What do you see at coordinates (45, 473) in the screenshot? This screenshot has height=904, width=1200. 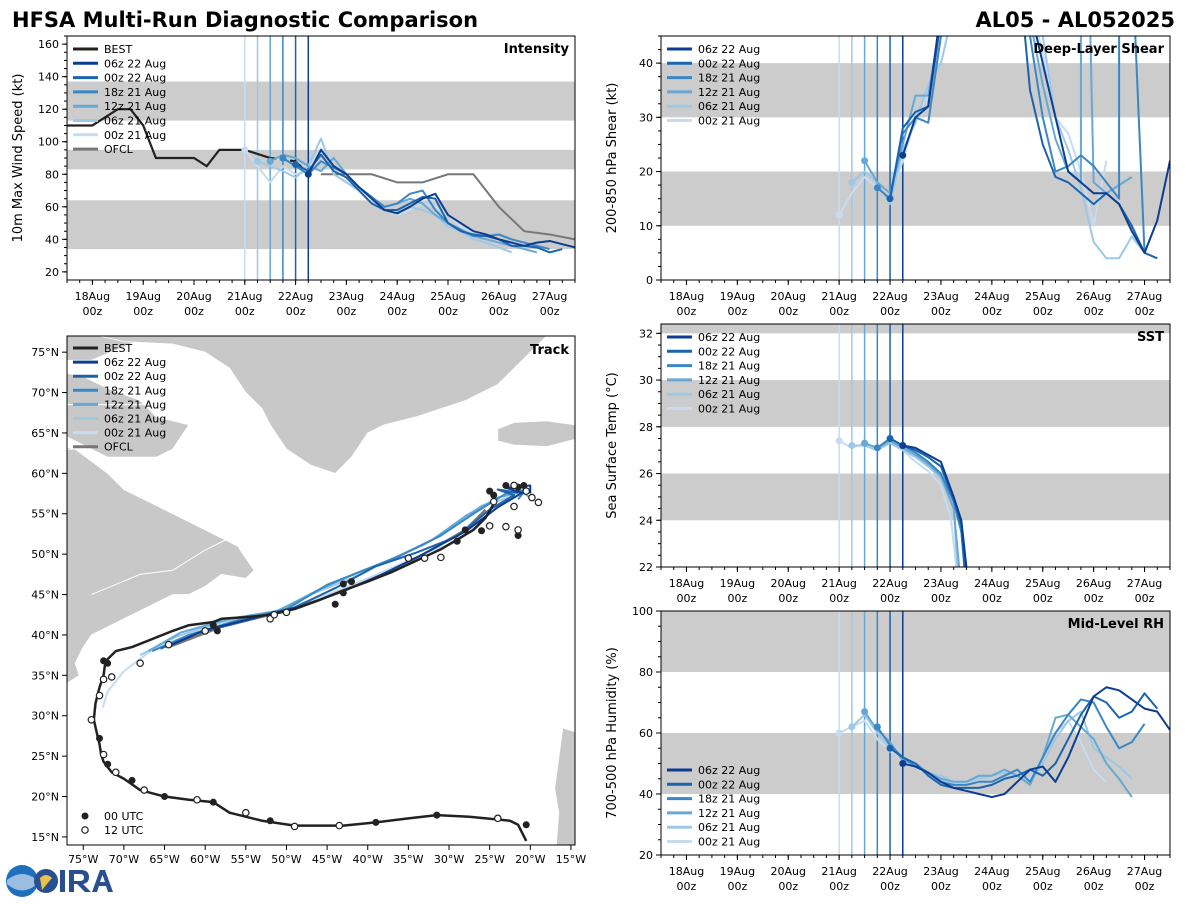 I see `lat-tick-label: 60°N` at bounding box center [45, 473].